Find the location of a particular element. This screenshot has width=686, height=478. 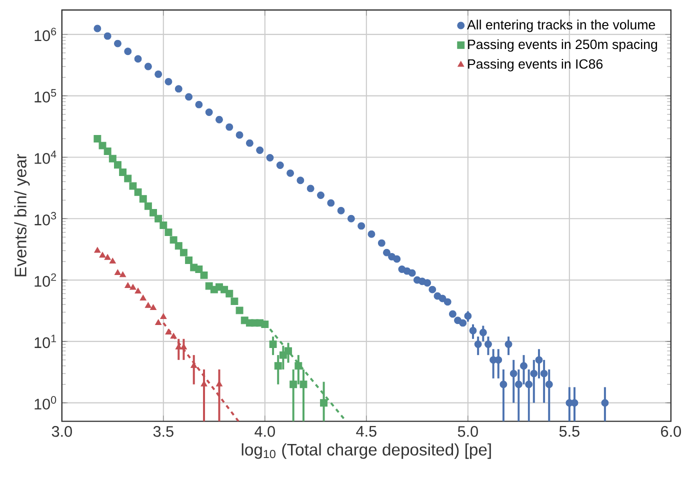

x-tick-label: 3.5 is located at coordinates (163, 431).